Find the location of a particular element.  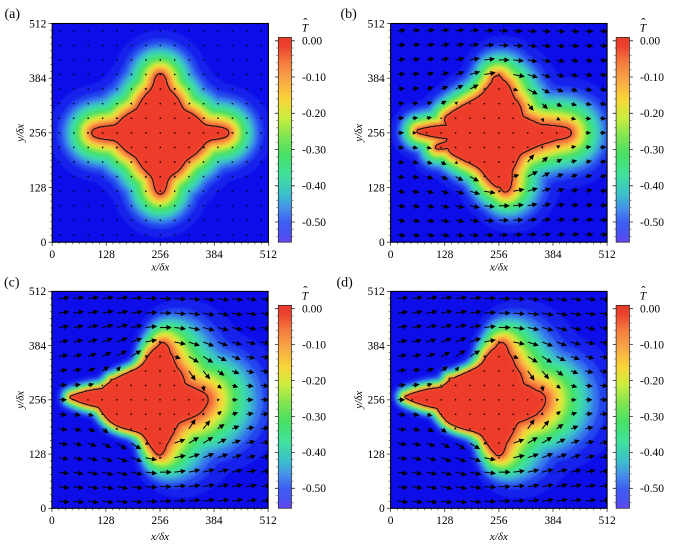

svg-text: (a) is located at coordinates (13, 14).